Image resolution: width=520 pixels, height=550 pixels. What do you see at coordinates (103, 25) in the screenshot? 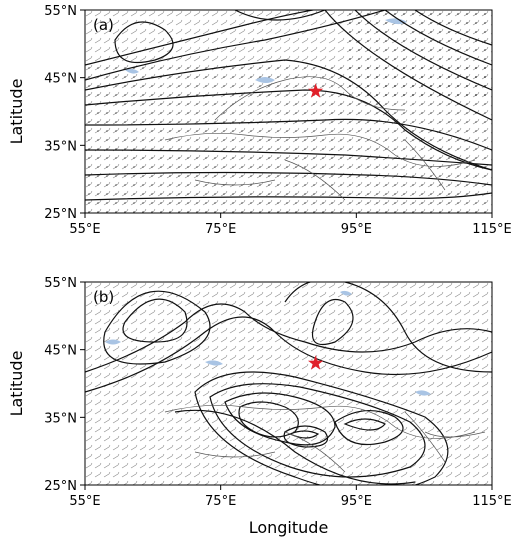
I see `panel-label: (a)` at bounding box center [103, 25].